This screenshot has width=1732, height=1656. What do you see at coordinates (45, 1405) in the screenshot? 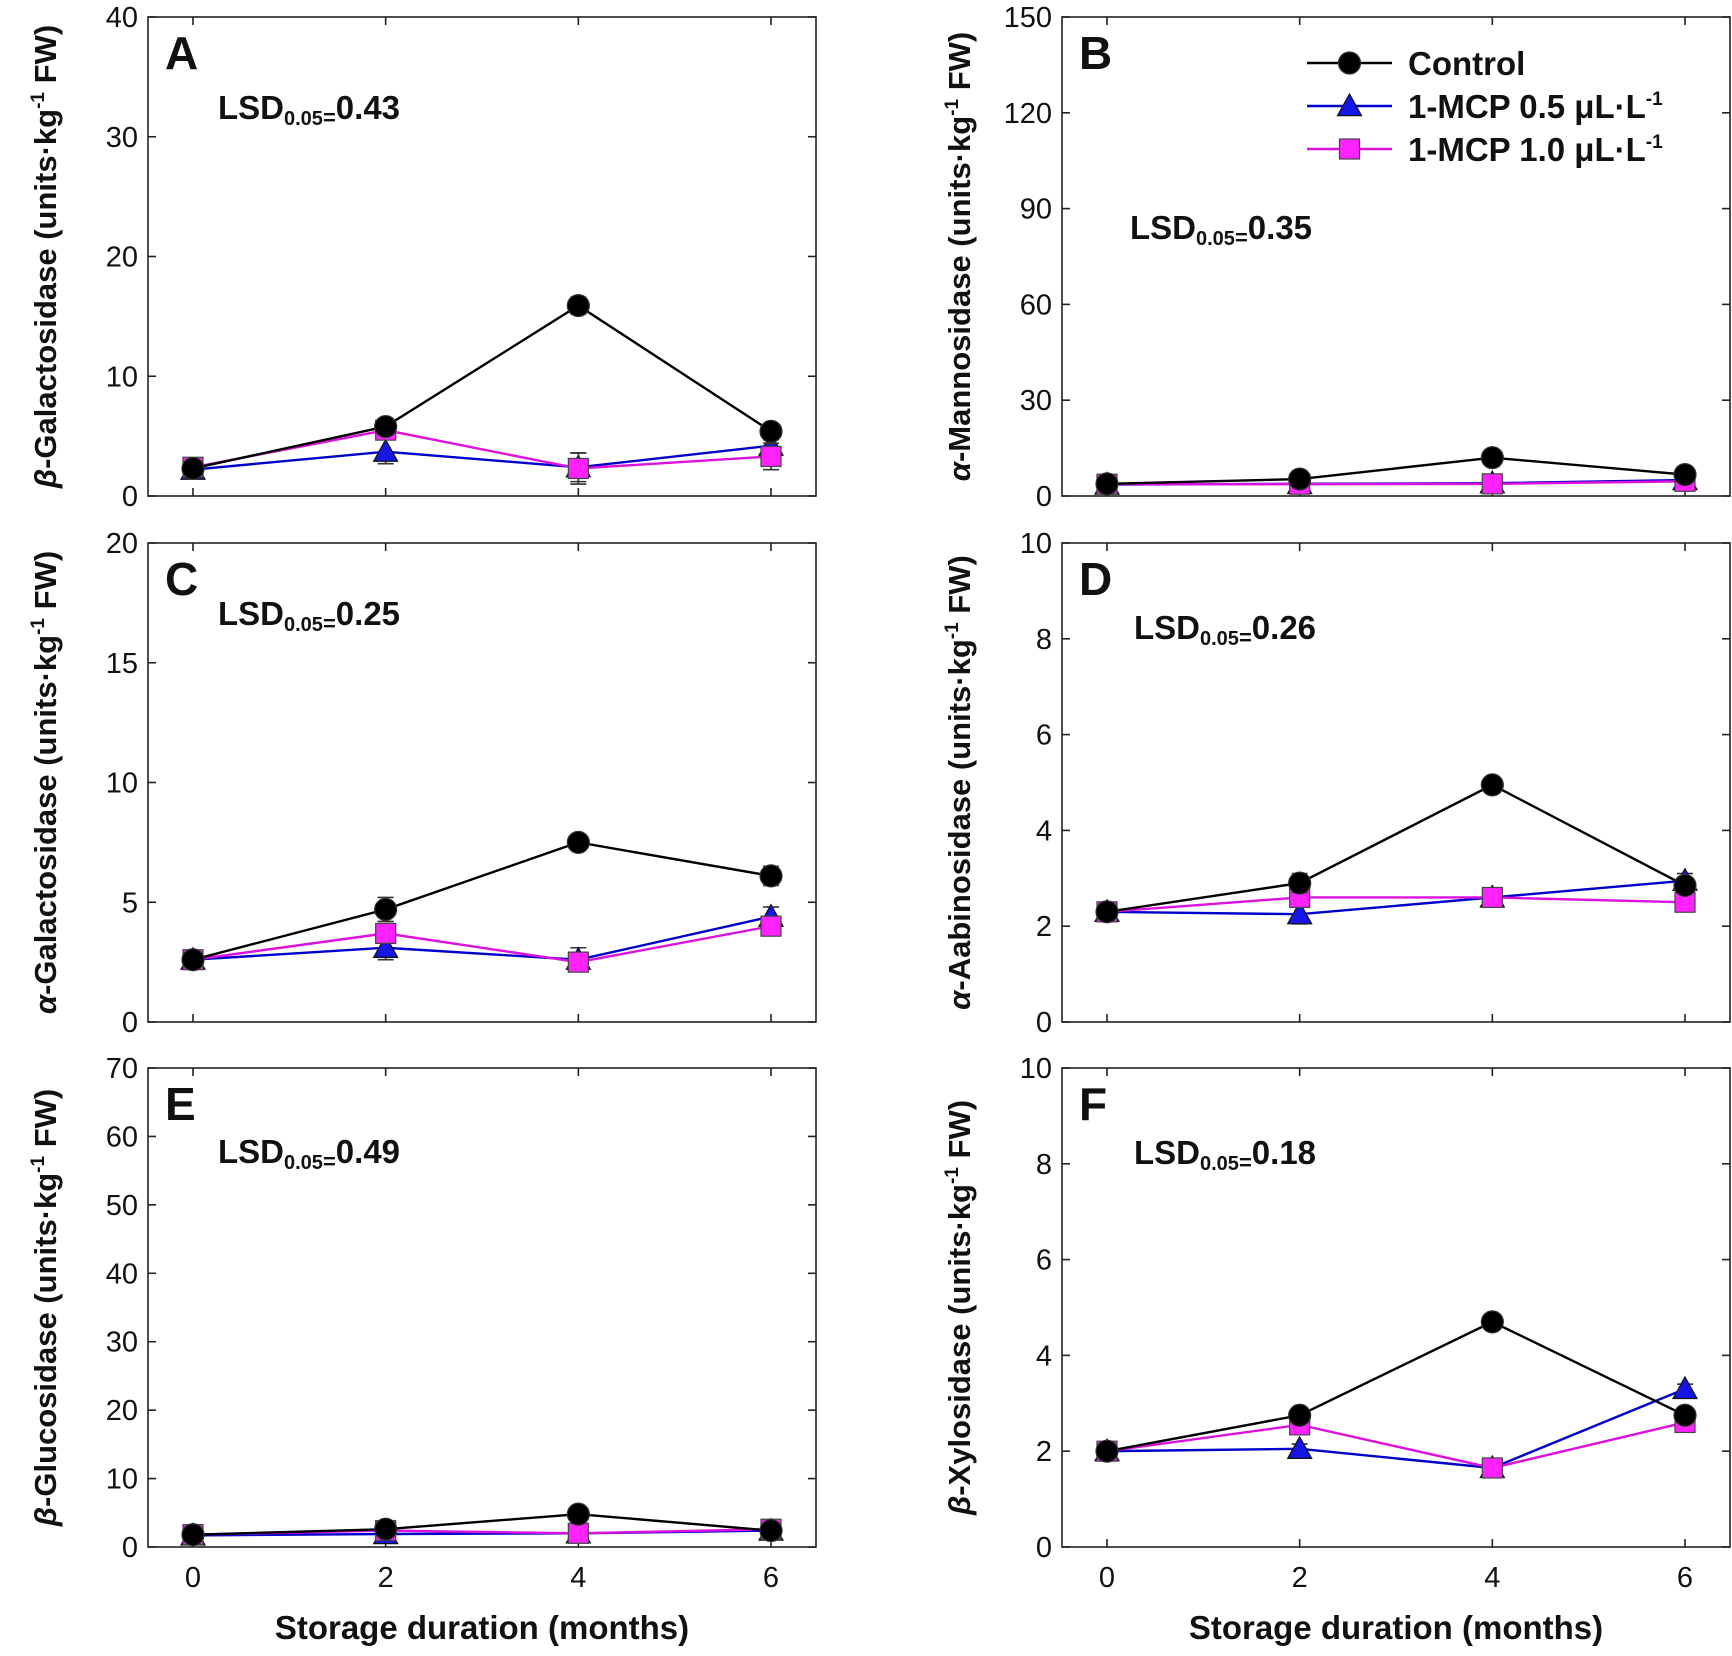
I see `y-axis-label-enzyme: -Glucosidase` at bounding box center [45, 1405].